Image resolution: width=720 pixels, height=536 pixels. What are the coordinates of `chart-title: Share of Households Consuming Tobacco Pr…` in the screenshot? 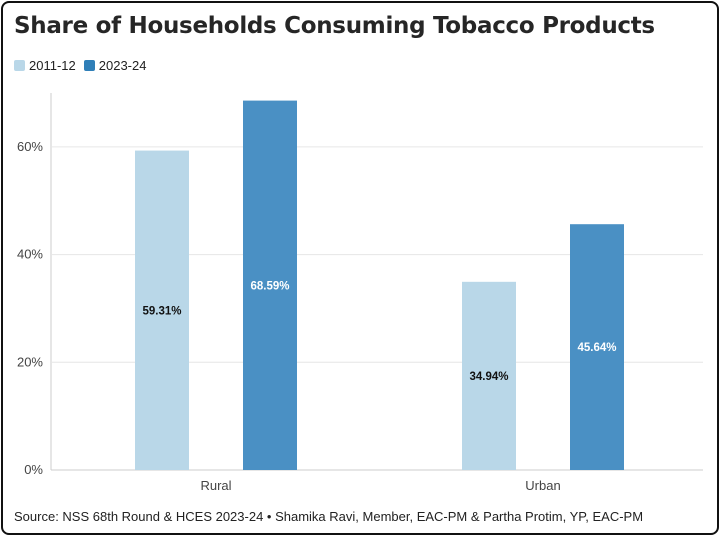 It's located at (334, 26).